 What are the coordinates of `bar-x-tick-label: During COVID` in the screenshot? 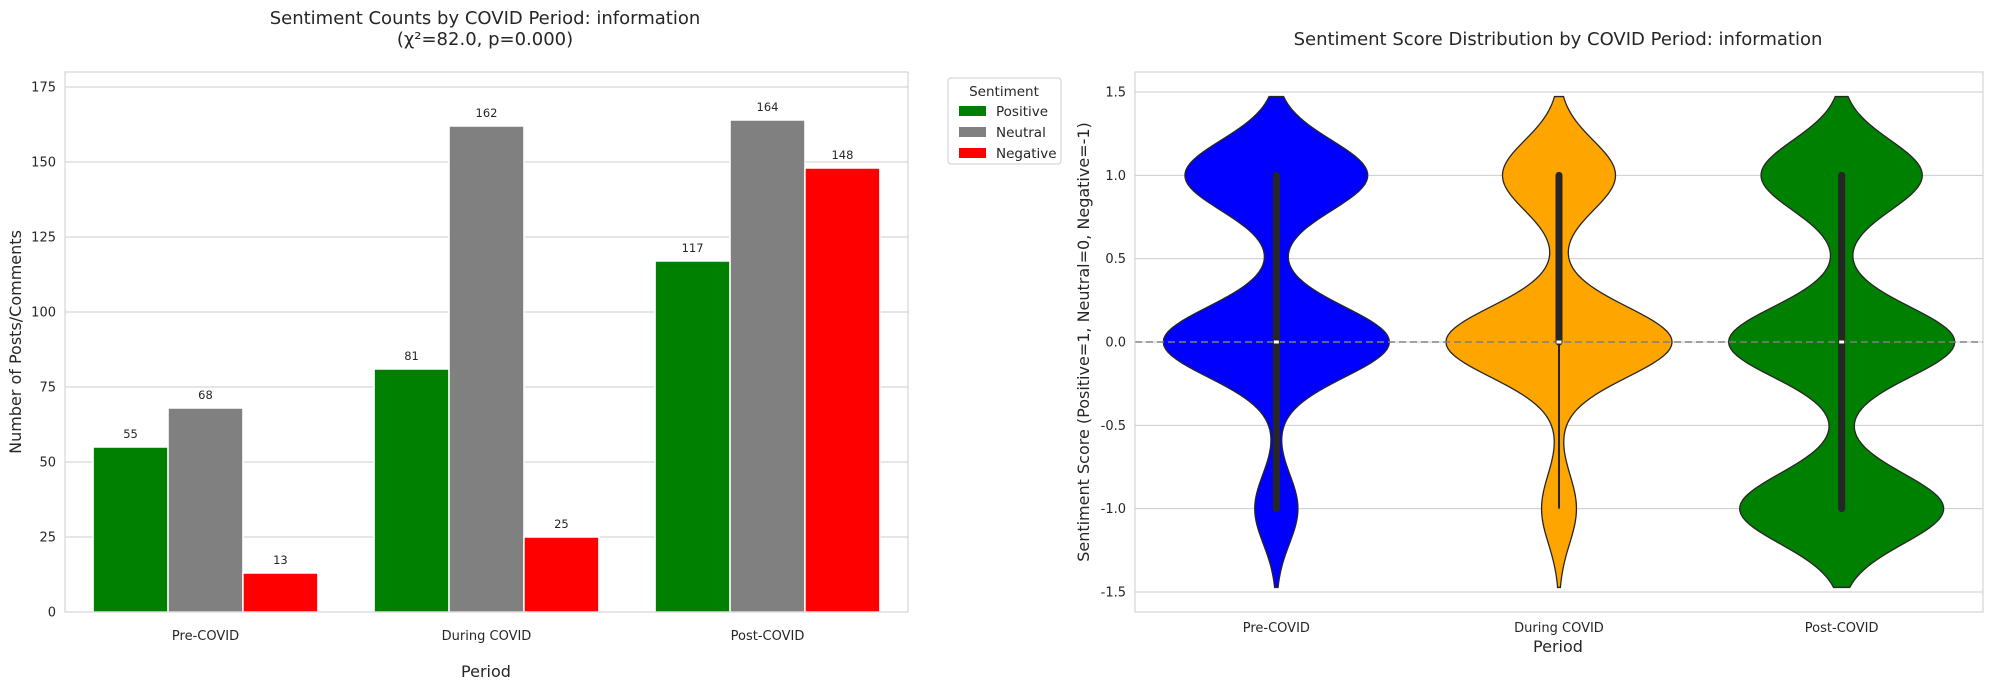 It's located at (487, 636).